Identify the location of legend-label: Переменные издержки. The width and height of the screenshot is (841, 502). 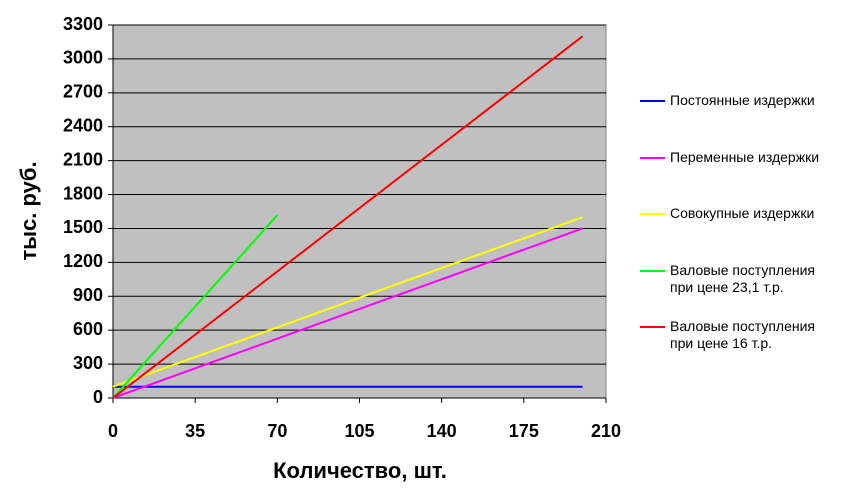
(745, 157).